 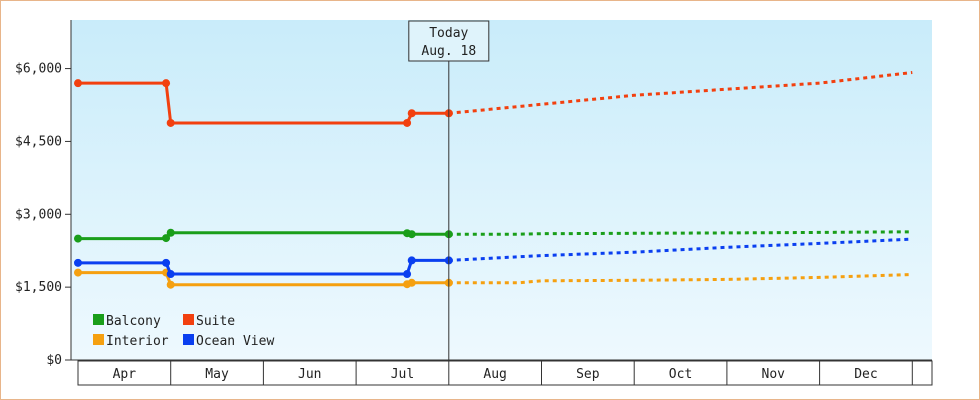 I want to click on month-label: Nov, so click(x=774, y=374).